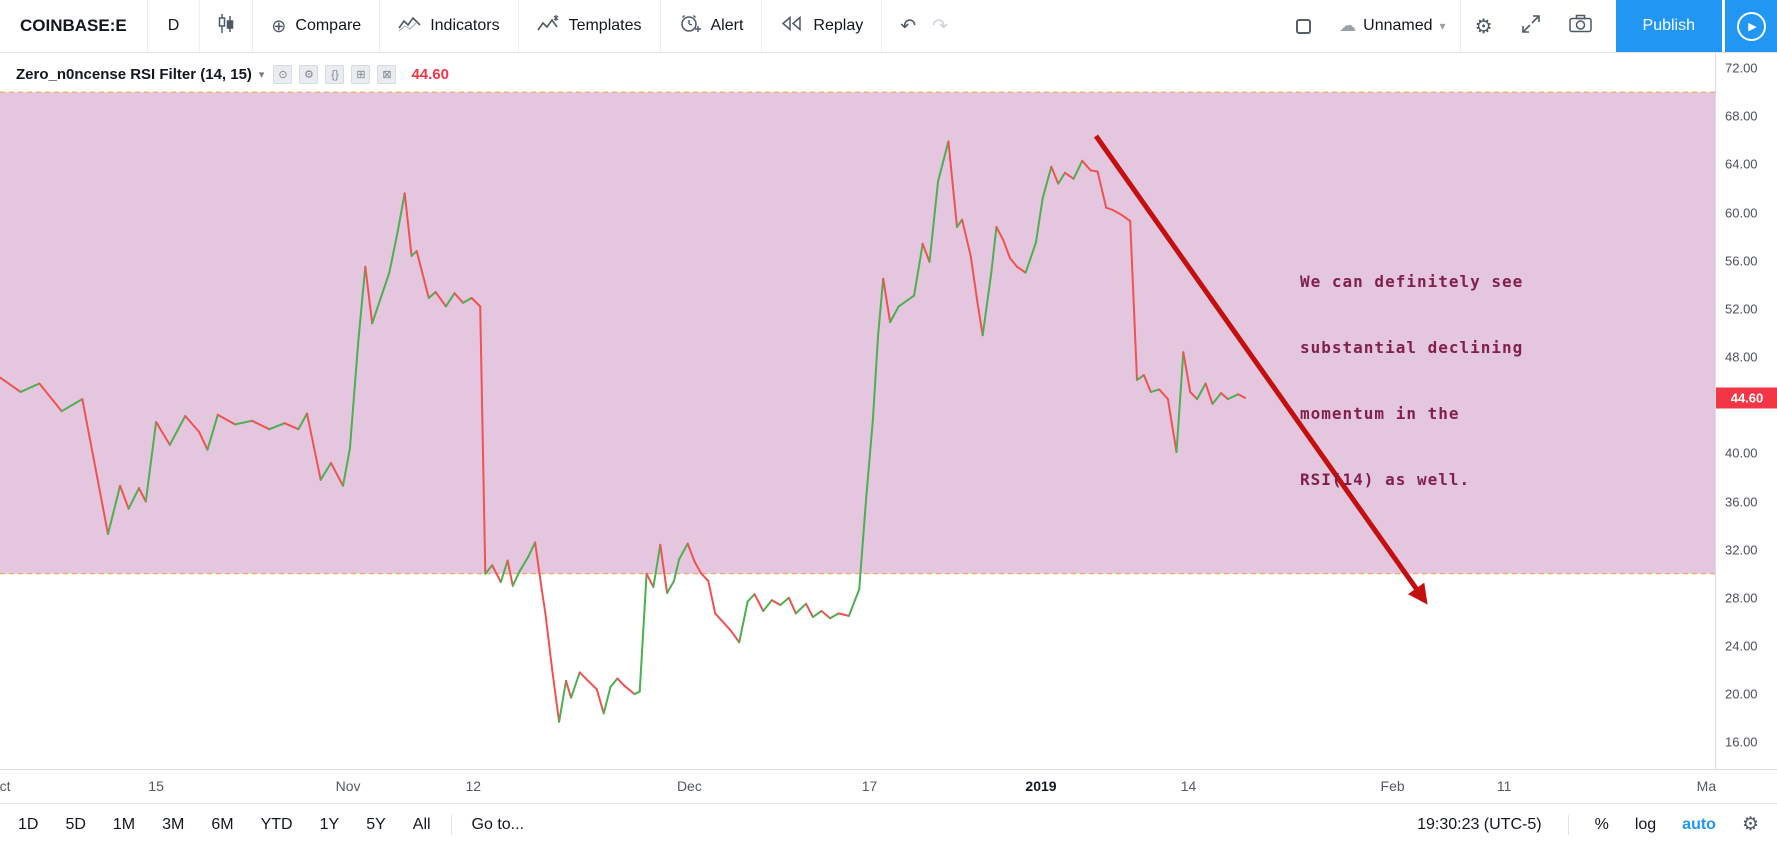 This screenshot has width=1777, height=845. What do you see at coordinates (1601, 824) in the screenshot?
I see `percent-scale-button: %` at bounding box center [1601, 824].